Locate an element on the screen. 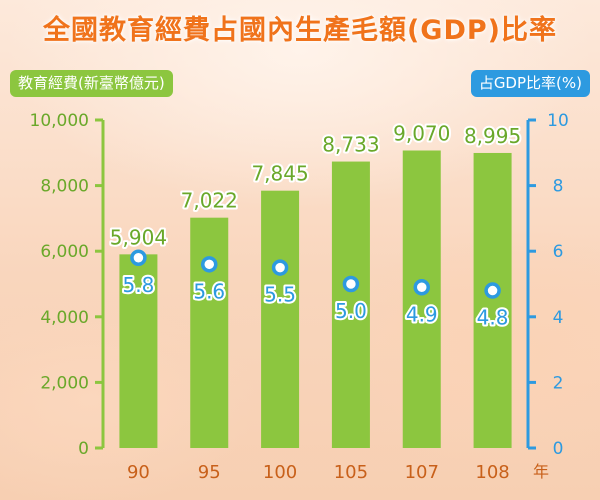  bar-value-label: 8,733 is located at coordinates (350, 145).